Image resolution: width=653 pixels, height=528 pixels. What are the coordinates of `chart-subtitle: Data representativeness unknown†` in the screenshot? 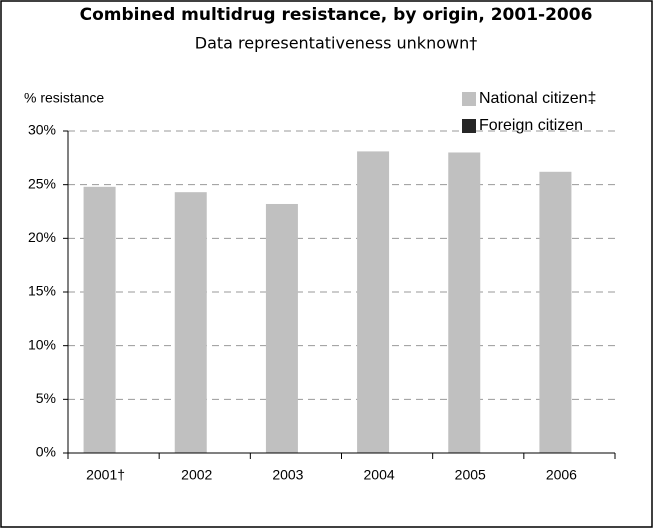 It's located at (336, 43).